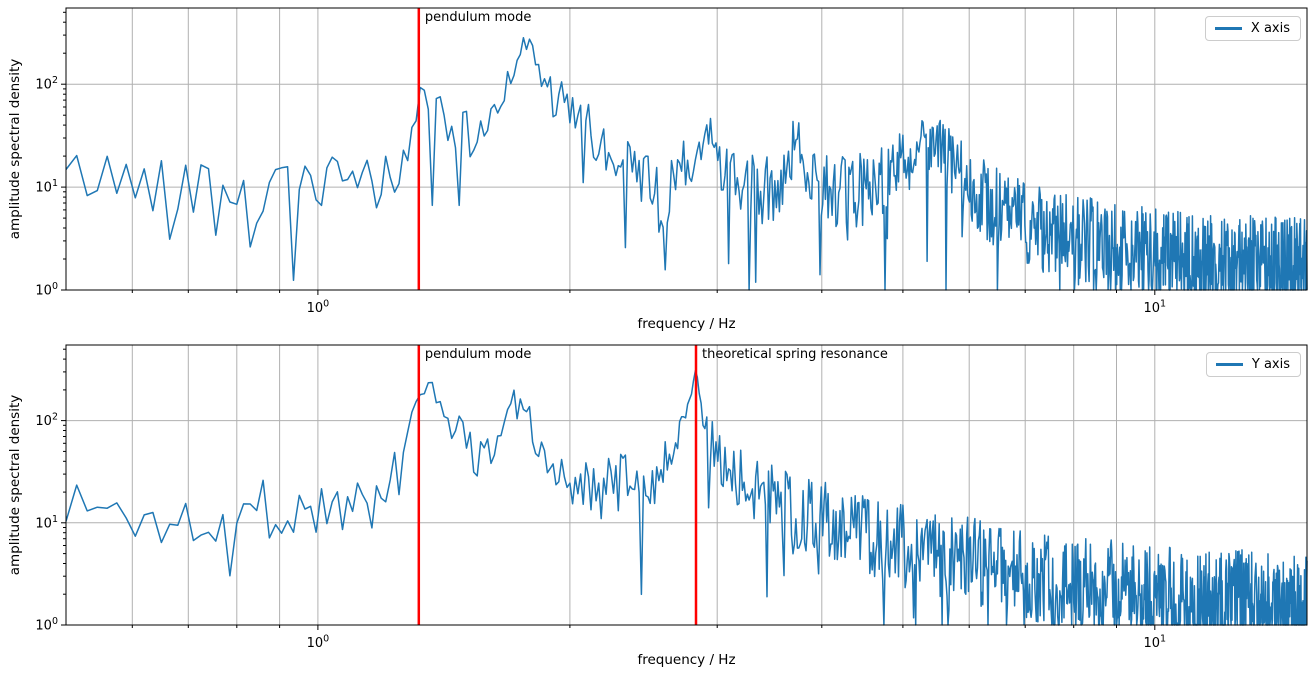 This screenshot has width=1314, height=683. What do you see at coordinates (795, 354) in the screenshot?
I see `annotation-theoretical-spring-resonance: theoretical spring resonance` at bounding box center [795, 354].